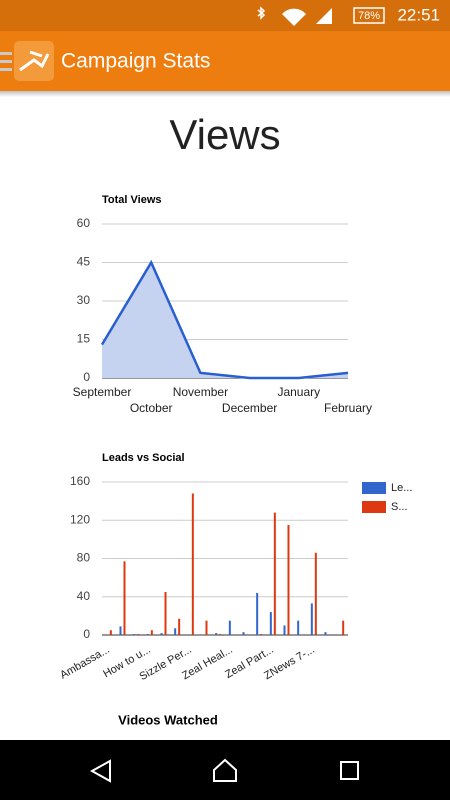 The height and width of the screenshot is (800, 450). Describe the element at coordinates (143, 458) in the screenshot. I see `chart-title: Leads vs Social` at that location.